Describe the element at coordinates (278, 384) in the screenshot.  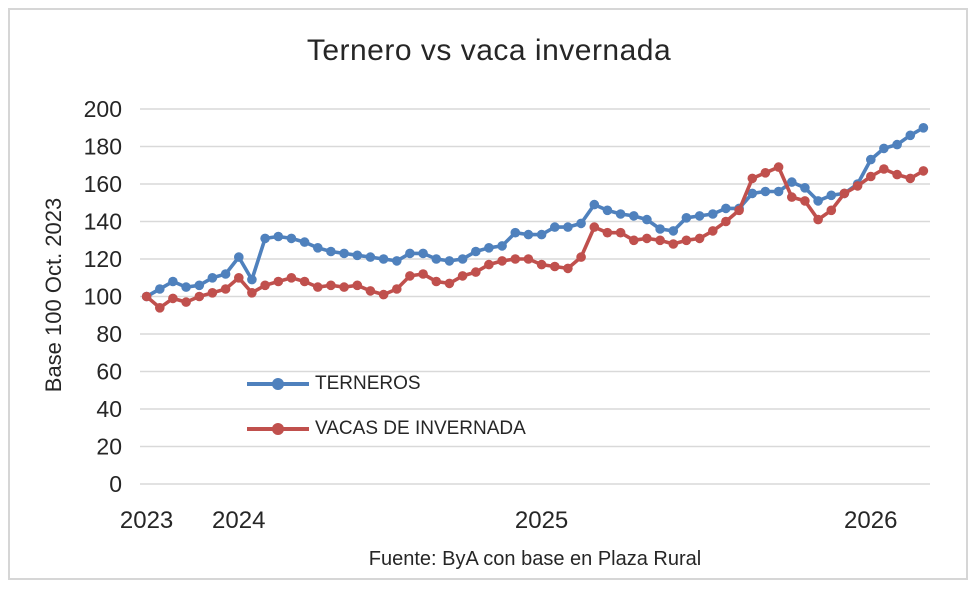
I see `terneros-legend-swatch` at that location.